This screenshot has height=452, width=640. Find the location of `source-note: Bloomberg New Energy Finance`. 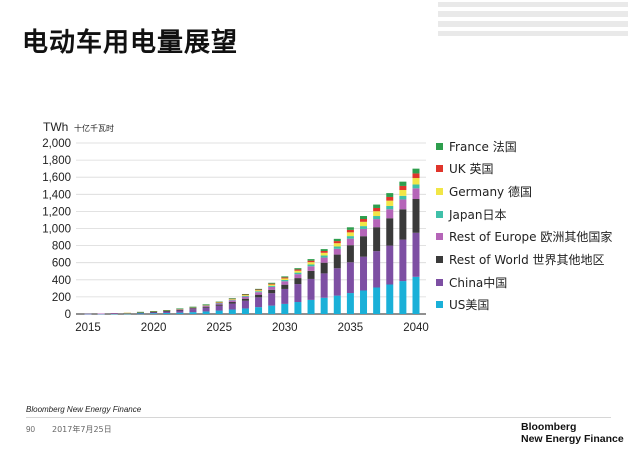

source-note: Bloomberg New Energy Finance is located at coordinates (84, 409).